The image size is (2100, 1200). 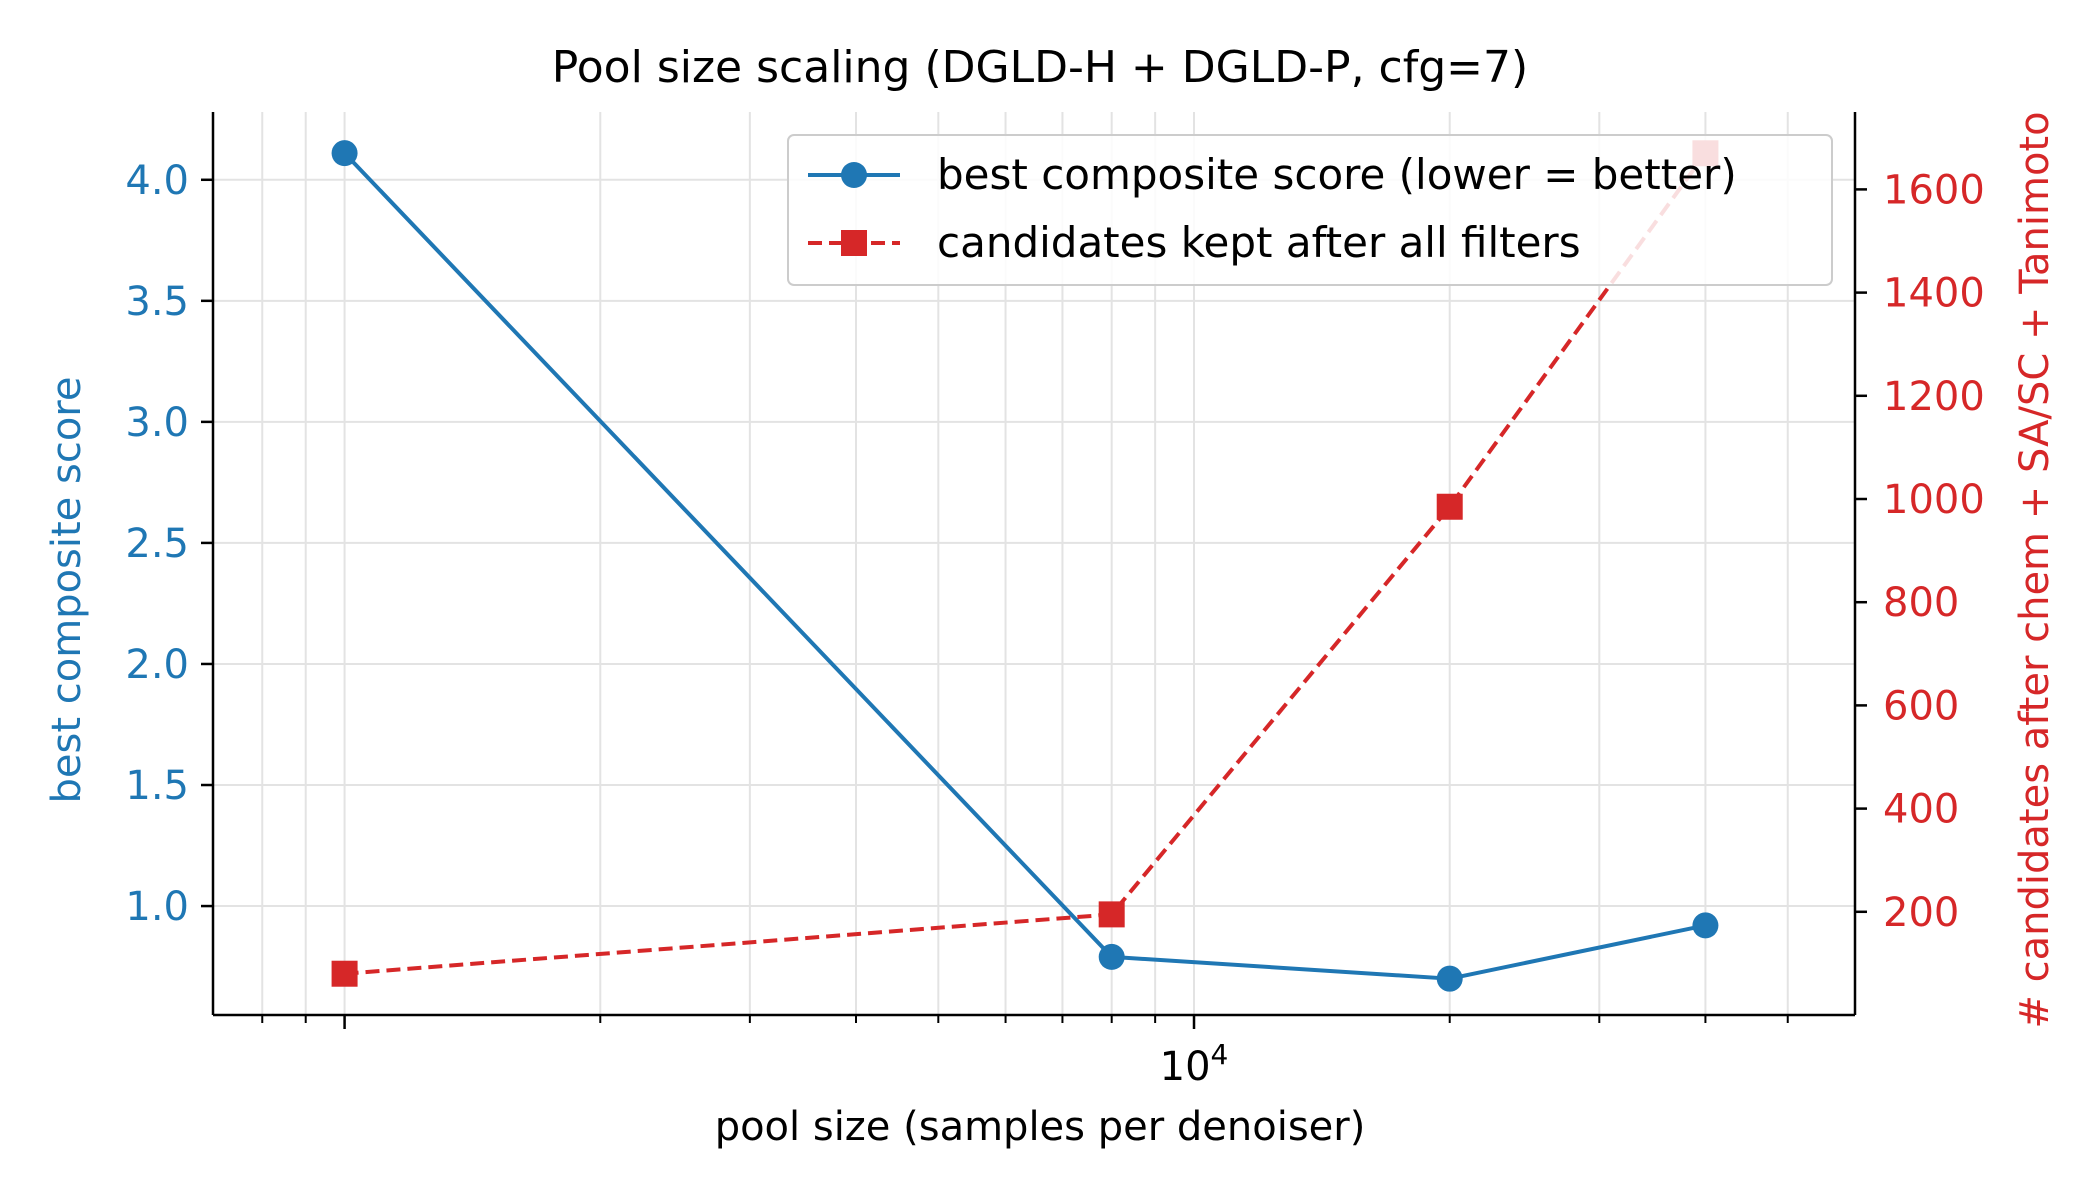 I want to click on y-tick-label-right: 1000, so click(x=1934, y=500).